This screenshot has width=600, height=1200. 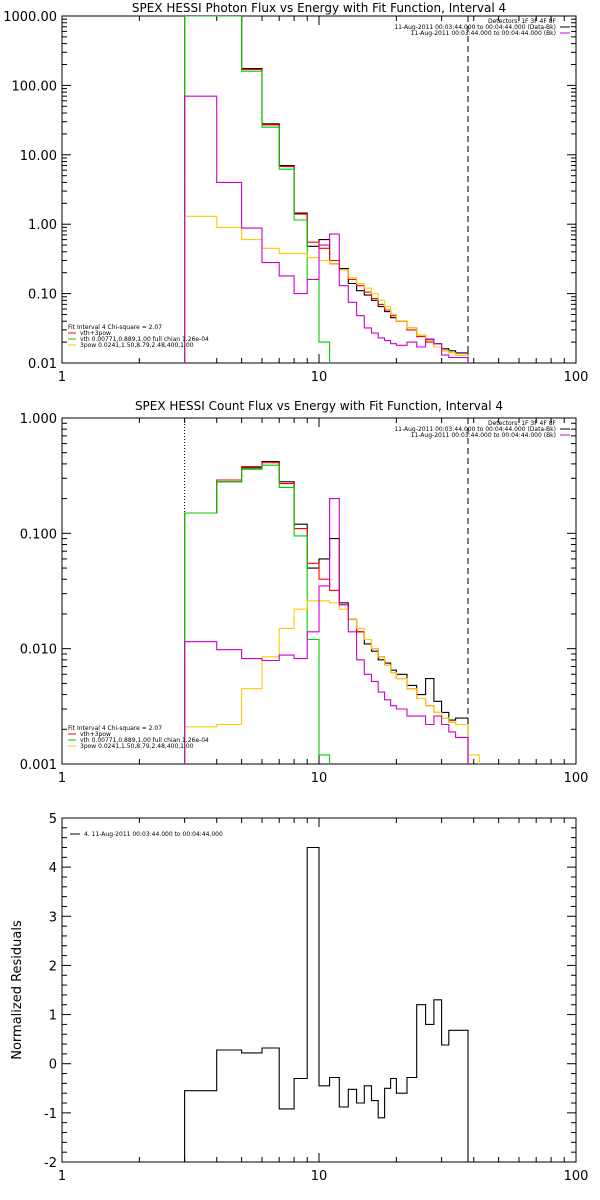 What do you see at coordinates (53, 917) in the screenshot?
I see `y-tick-label: 3` at bounding box center [53, 917].